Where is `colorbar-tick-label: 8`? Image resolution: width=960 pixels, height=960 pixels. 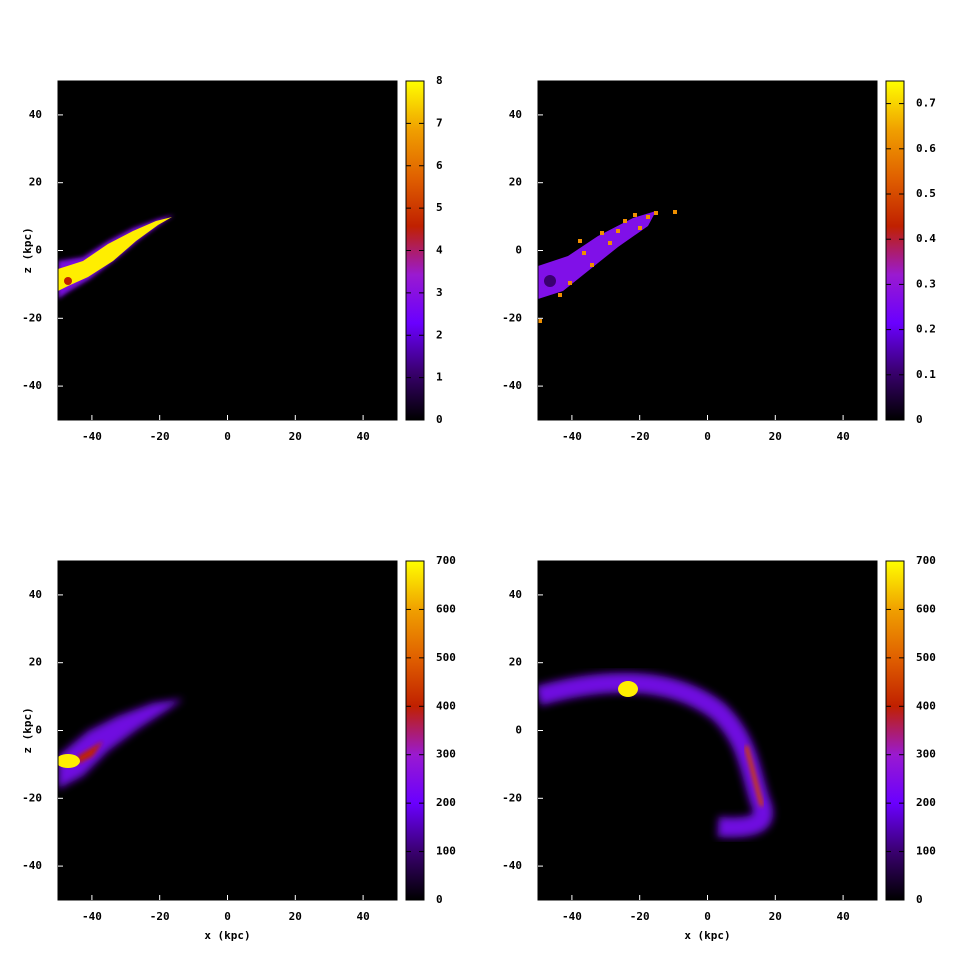
colorbar-tick-label: 8 is located at coordinates (439, 80).